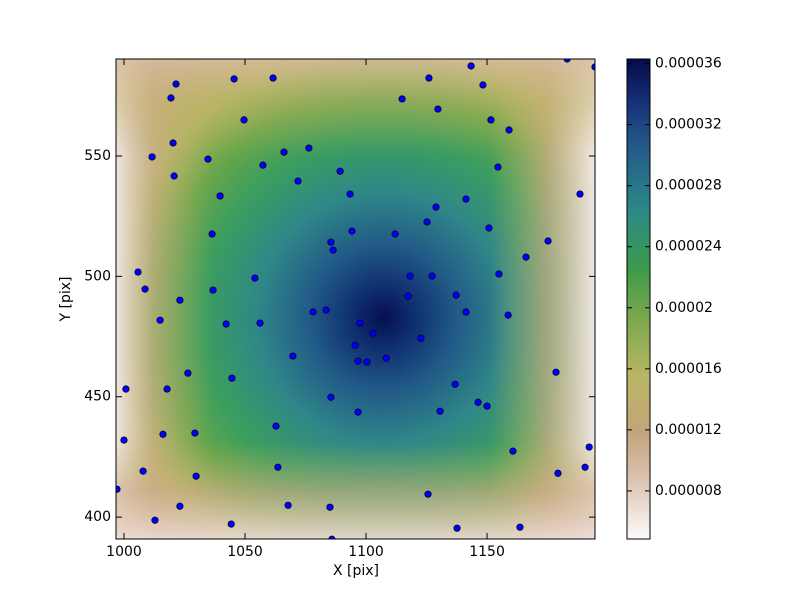 Image resolution: width=800 pixels, height=600 pixels. Describe the element at coordinates (688, 247) in the screenshot. I see `colorbar-tick-label: 0.000024` at that location.